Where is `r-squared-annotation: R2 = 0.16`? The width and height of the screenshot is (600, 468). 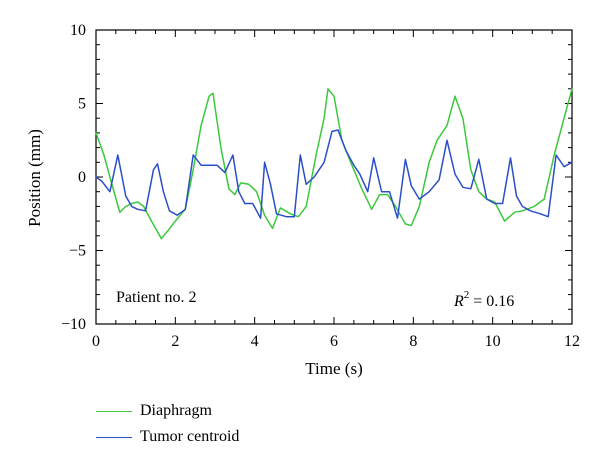
r-squared-annotation: R2 = 0.16 is located at coordinates (483, 299).